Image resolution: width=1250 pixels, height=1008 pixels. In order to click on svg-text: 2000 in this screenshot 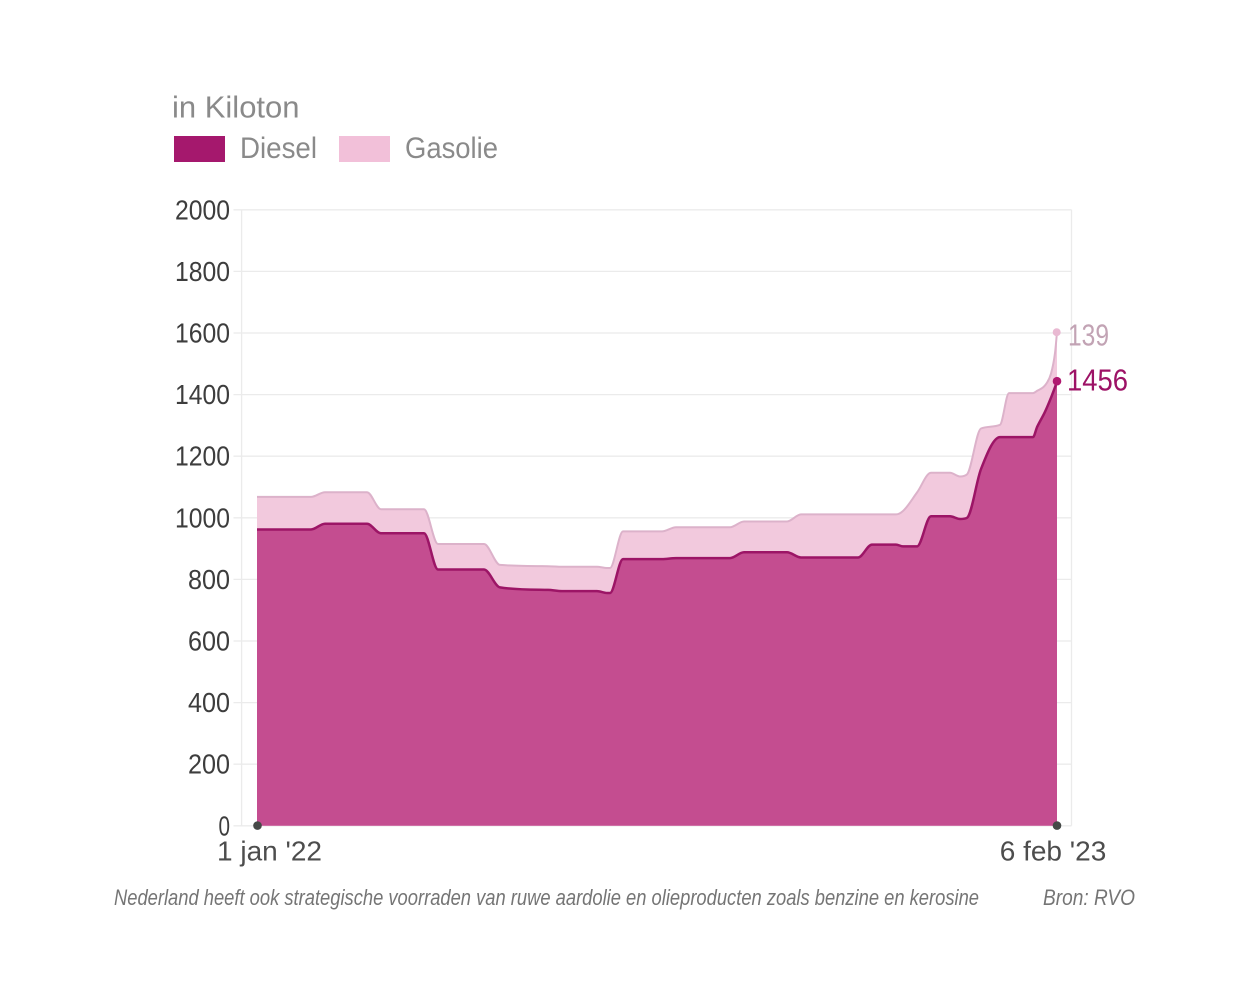, I will do `click(202, 209)`.